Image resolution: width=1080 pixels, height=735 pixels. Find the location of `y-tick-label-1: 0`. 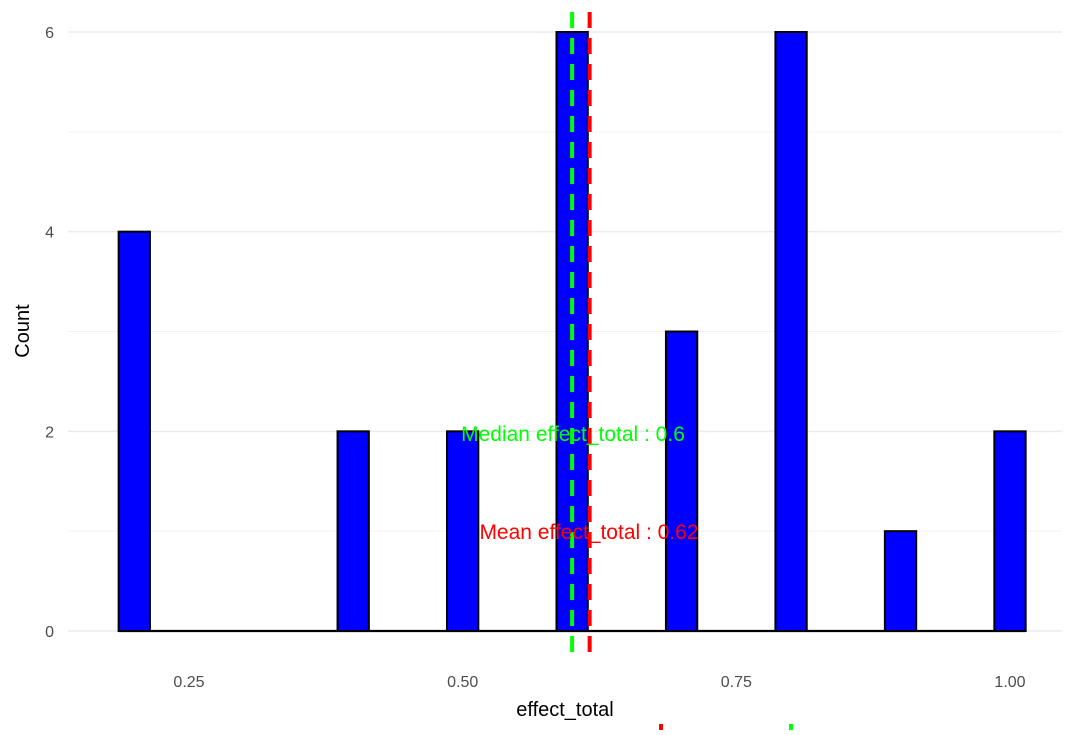

y-tick-label-1: 0 is located at coordinates (49, 632).